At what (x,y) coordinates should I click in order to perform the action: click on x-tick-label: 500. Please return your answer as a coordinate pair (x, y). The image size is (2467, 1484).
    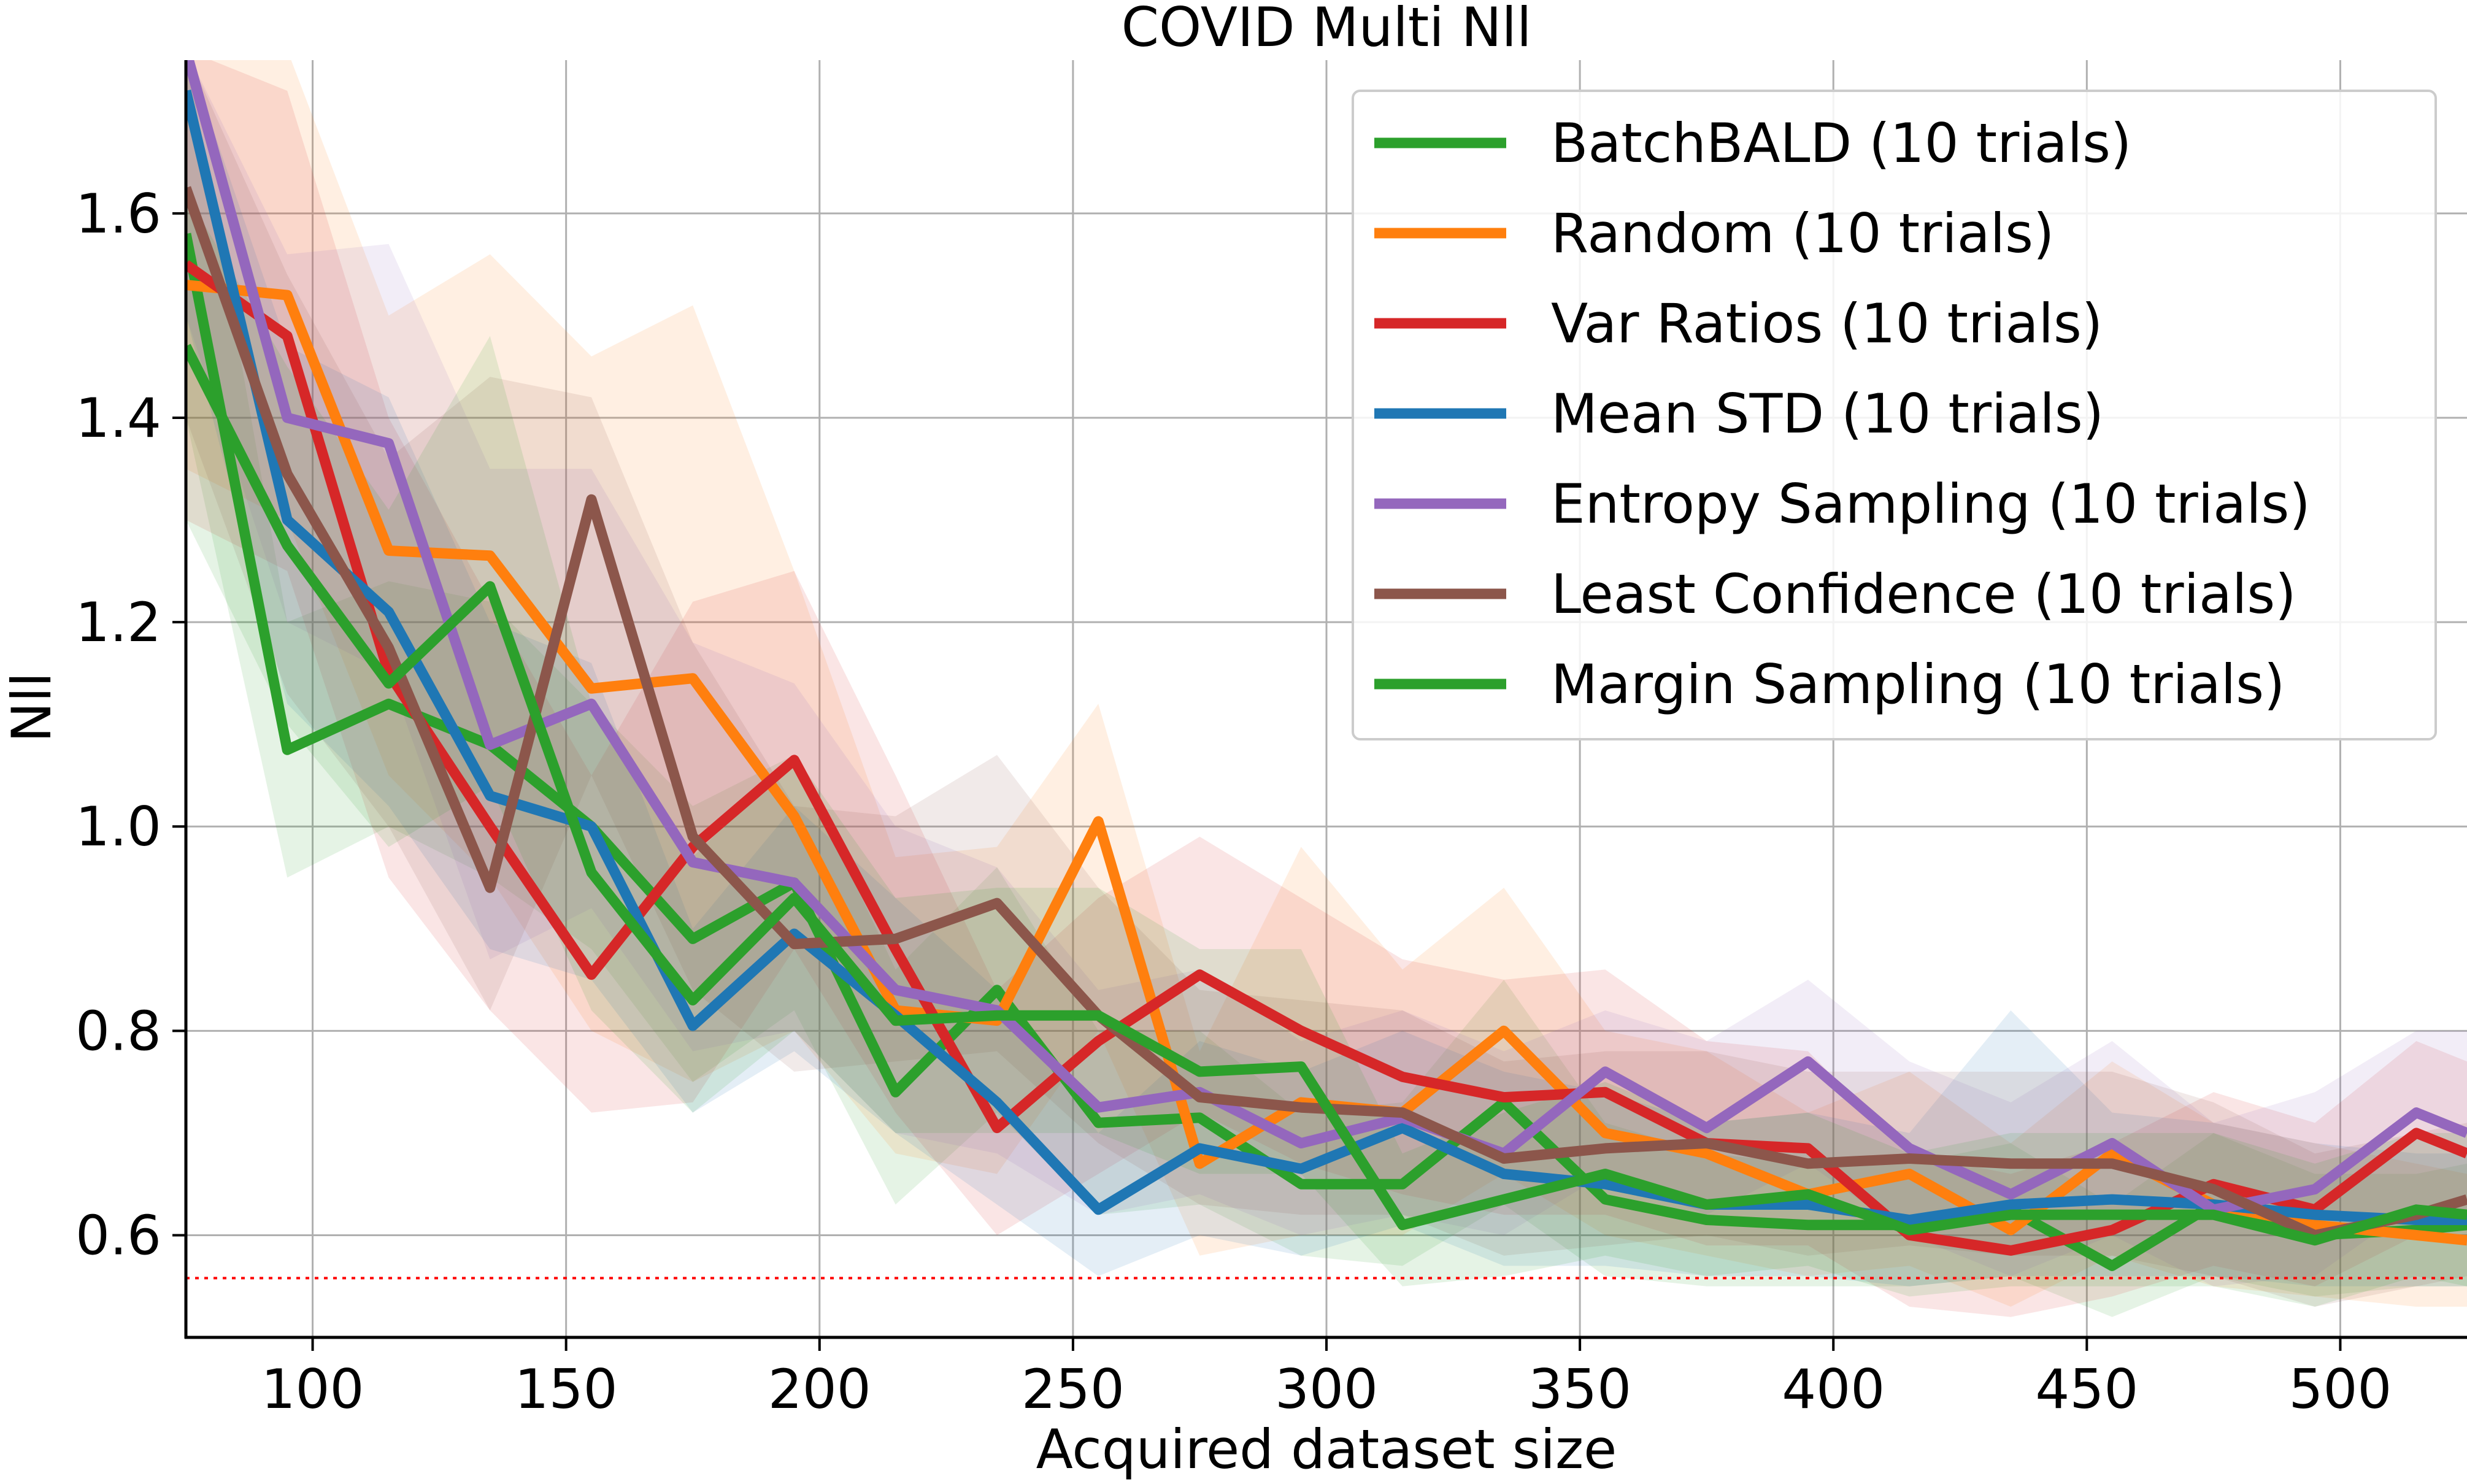
    Looking at the image, I should click on (2340, 1389).